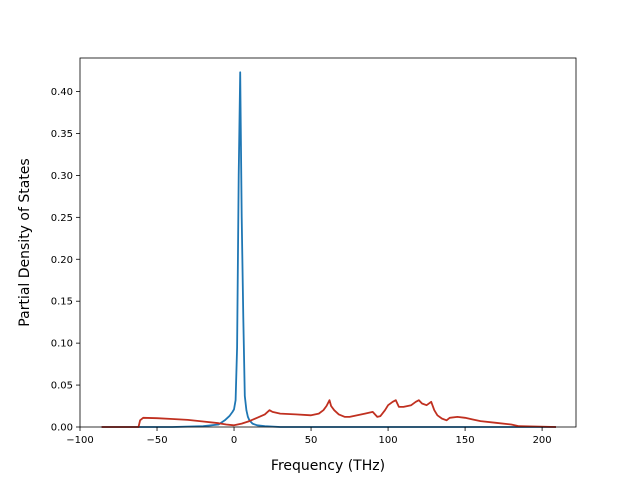 Image resolution: width=640 pixels, height=480 pixels. Describe the element at coordinates (62, 386) in the screenshot. I see `y-tick-label: 0.05` at that location.